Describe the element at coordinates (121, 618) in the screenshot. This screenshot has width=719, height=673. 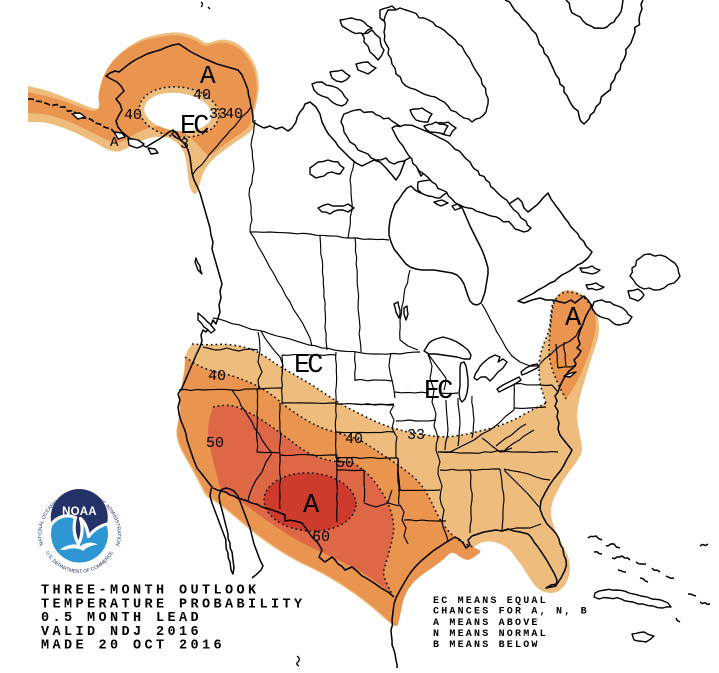
I see `svg-text: 0.5 MONTH LEAD` at that location.